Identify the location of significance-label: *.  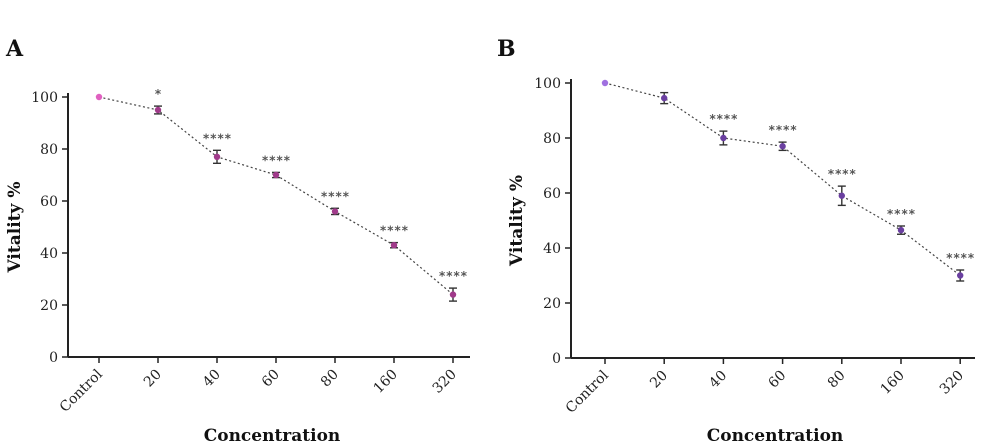
(157, 94).